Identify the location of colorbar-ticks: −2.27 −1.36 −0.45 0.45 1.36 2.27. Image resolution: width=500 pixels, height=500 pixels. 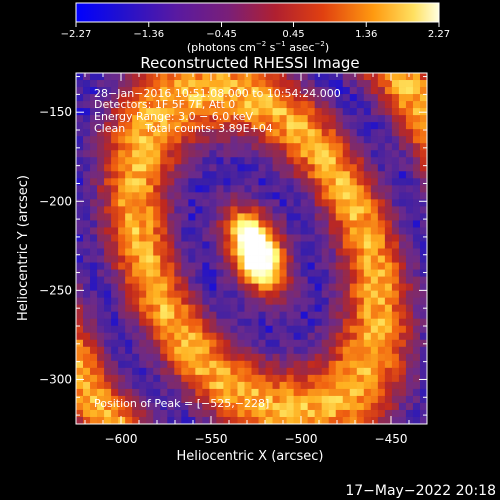
(255, 31).